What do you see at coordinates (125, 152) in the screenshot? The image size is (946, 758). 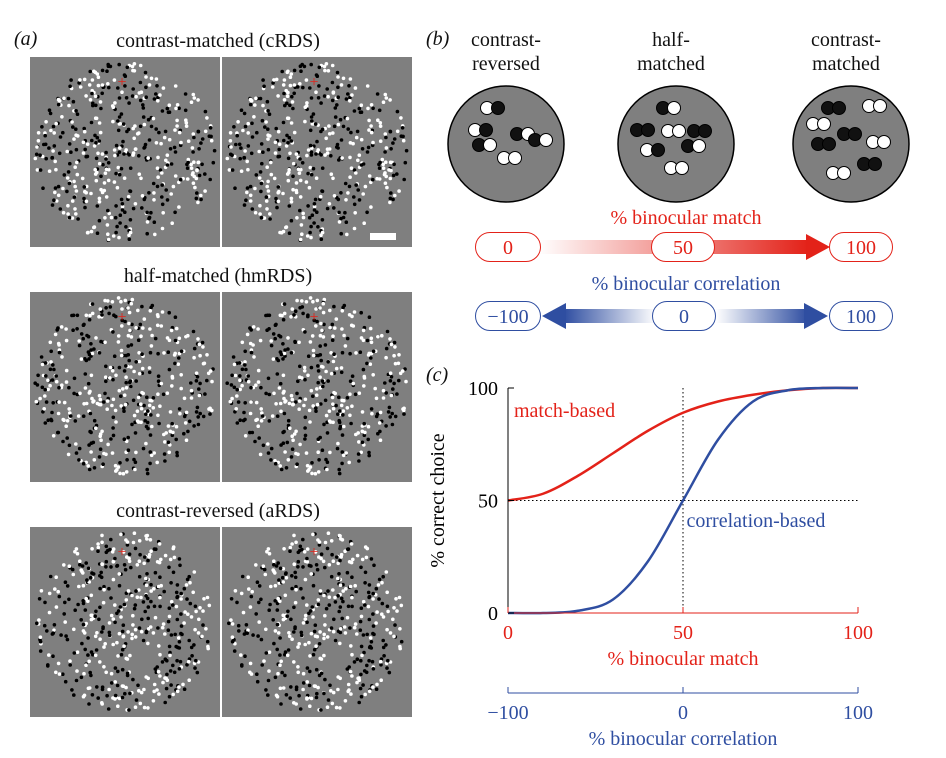 I see `crds-left-stimulus: +` at bounding box center [125, 152].